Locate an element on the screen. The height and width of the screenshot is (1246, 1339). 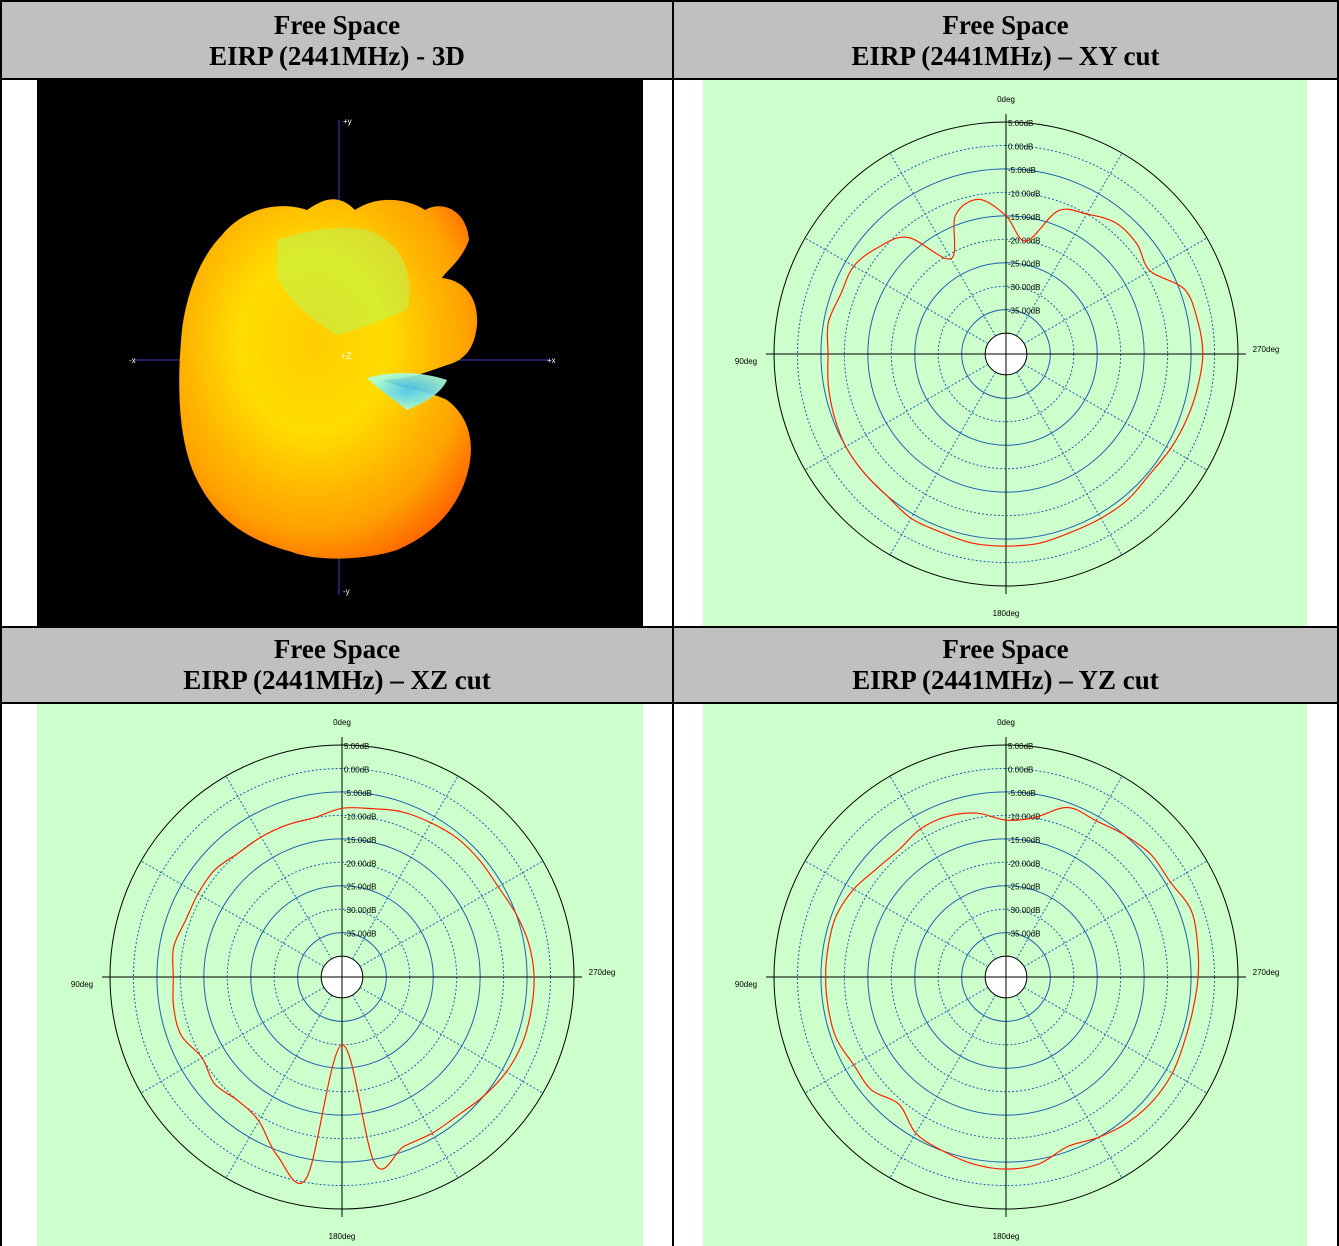
table-border-center is located at coordinates (673, 623).